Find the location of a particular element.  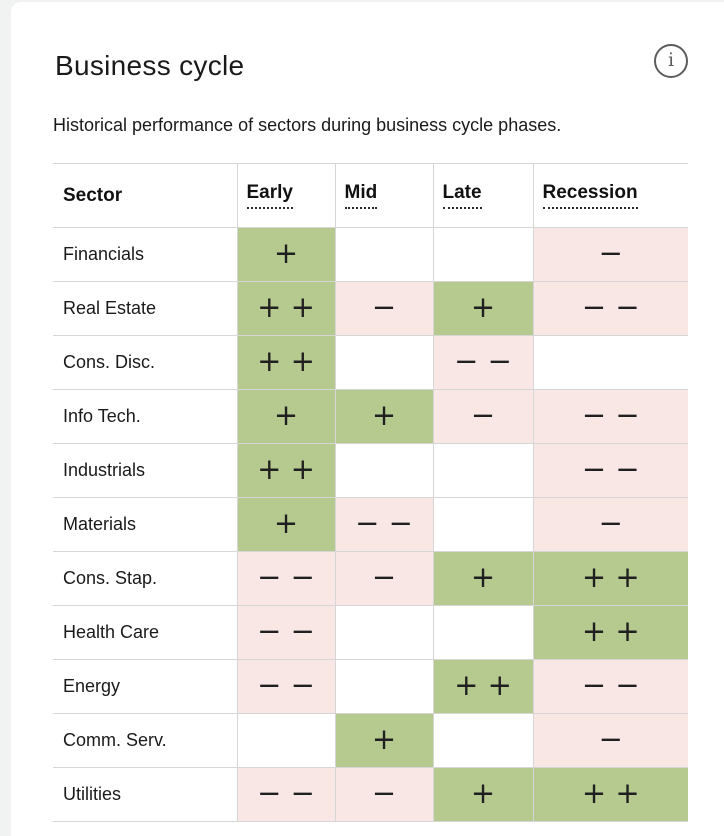

cell-cons-disc-recession is located at coordinates (610, 362).